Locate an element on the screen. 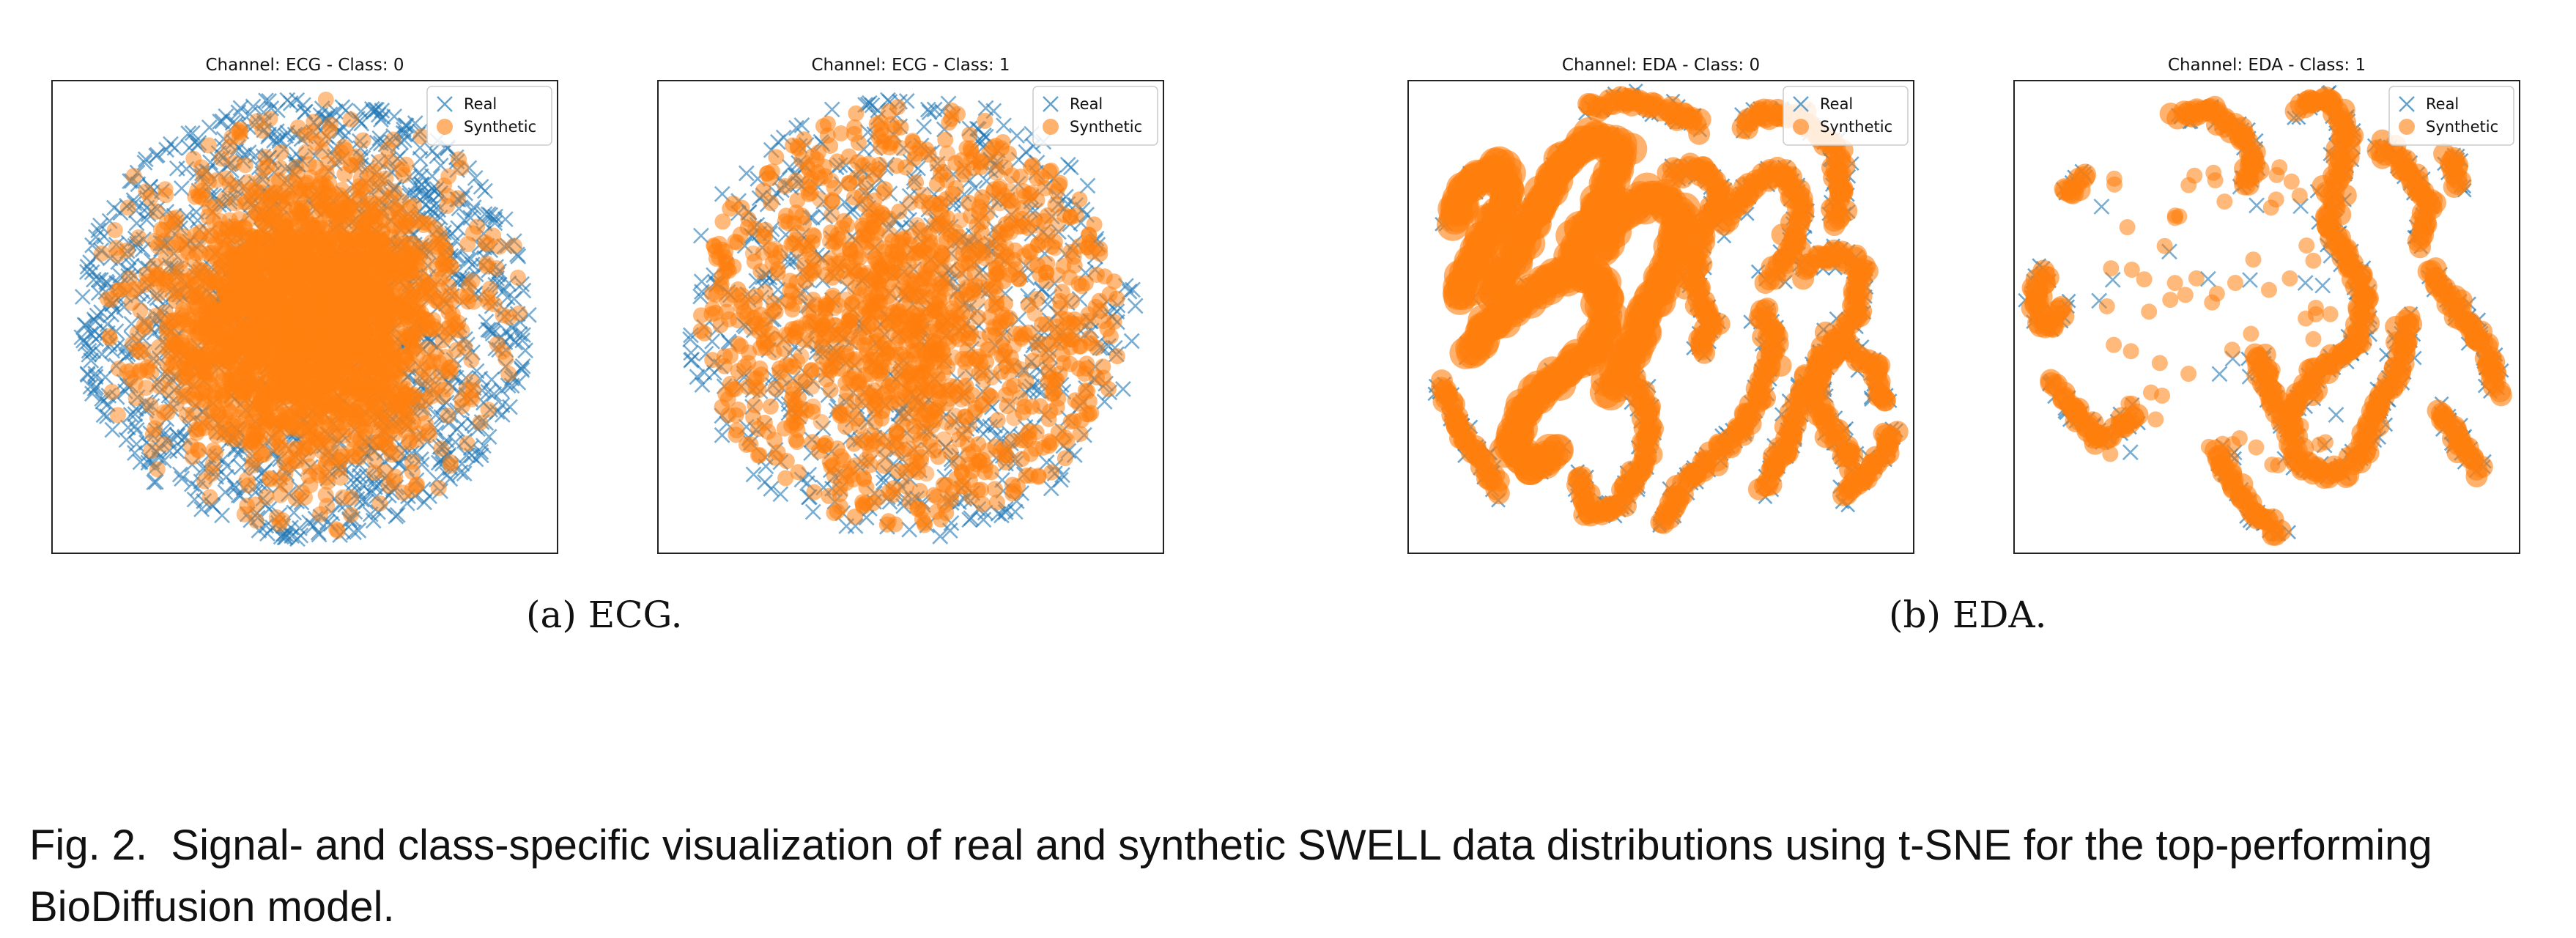 The height and width of the screenshot is (938, 2576). plot-area is located at coordinates (305, 319).